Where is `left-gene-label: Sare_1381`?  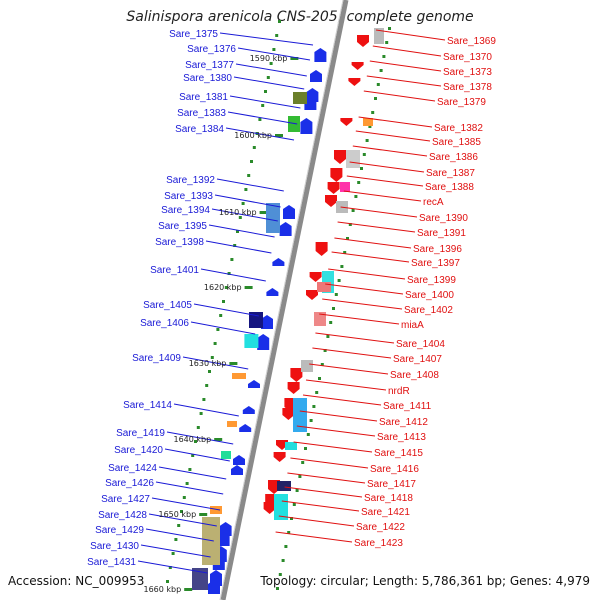 left-gene-label: Sare_1381 is located at coordinates (203, 97).